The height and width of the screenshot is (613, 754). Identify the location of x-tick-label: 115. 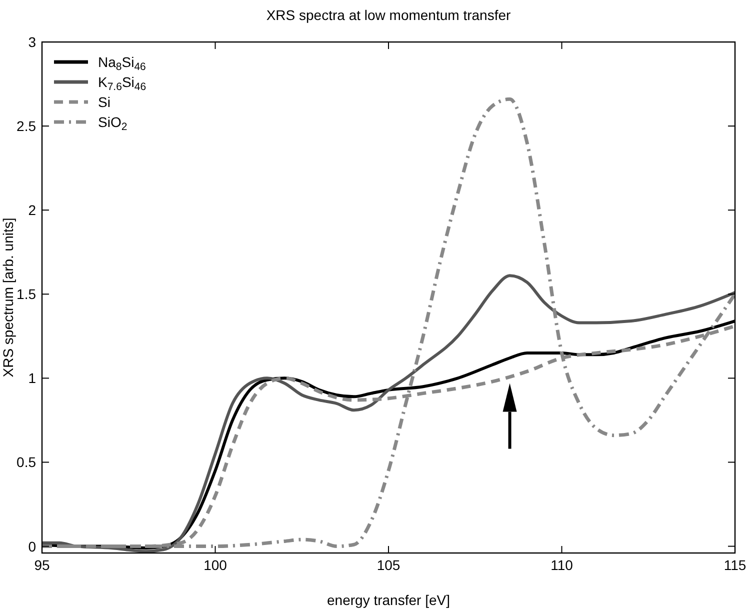
(735, 565).